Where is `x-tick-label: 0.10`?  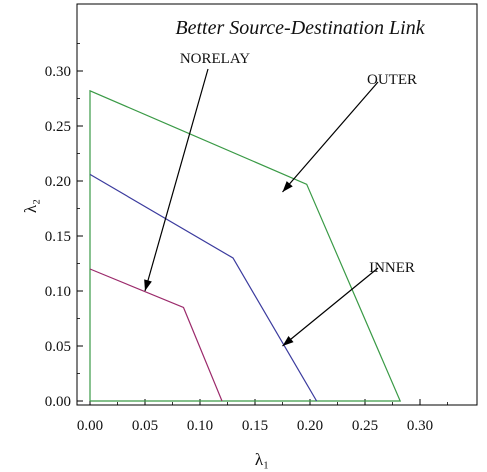 x-tick-label: 0.10 is located at coordinates (200, 426).